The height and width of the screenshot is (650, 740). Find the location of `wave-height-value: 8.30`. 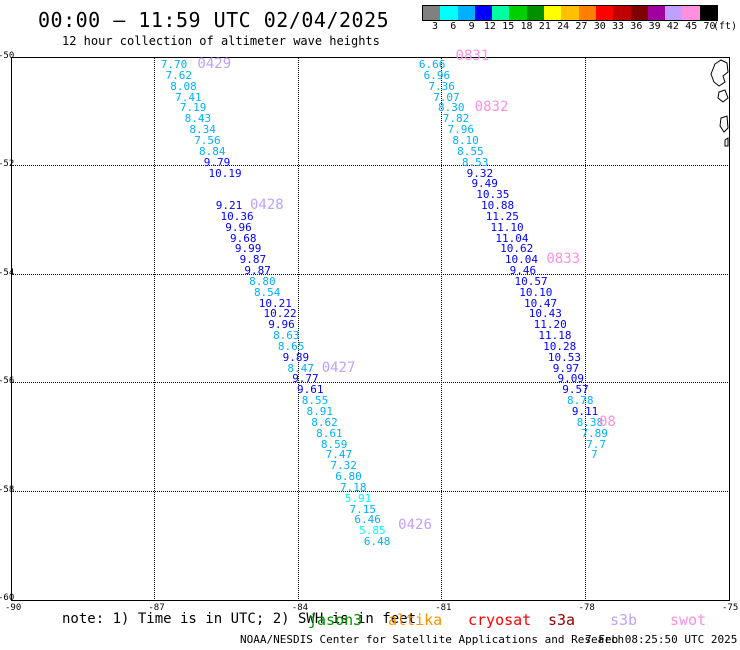

wave-height-value: 8.30 is located at coordinates (451, 108).